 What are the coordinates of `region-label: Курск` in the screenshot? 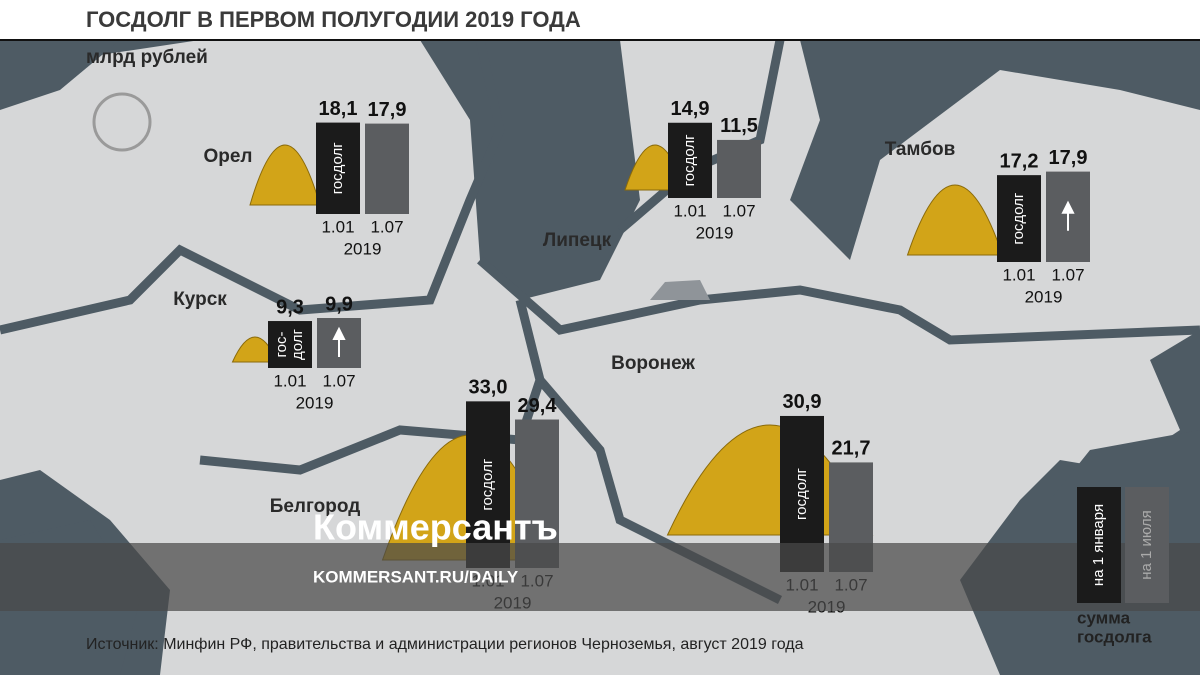 It's located at (200, 299).